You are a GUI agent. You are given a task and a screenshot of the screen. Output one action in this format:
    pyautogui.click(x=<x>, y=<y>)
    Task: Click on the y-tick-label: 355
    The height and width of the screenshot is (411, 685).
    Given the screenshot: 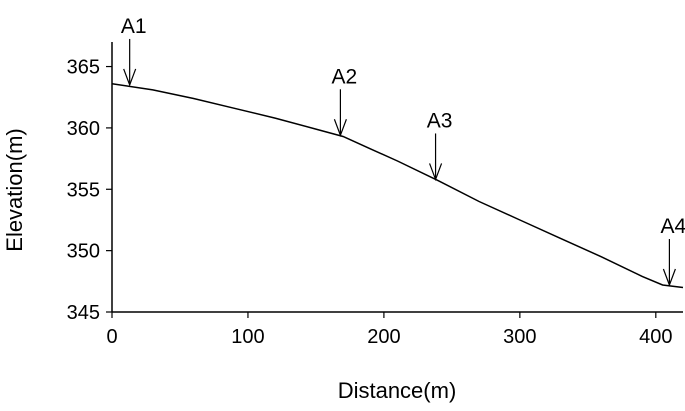 What is the action you would take?
    pyautogui.click(x=83, y=190)
    